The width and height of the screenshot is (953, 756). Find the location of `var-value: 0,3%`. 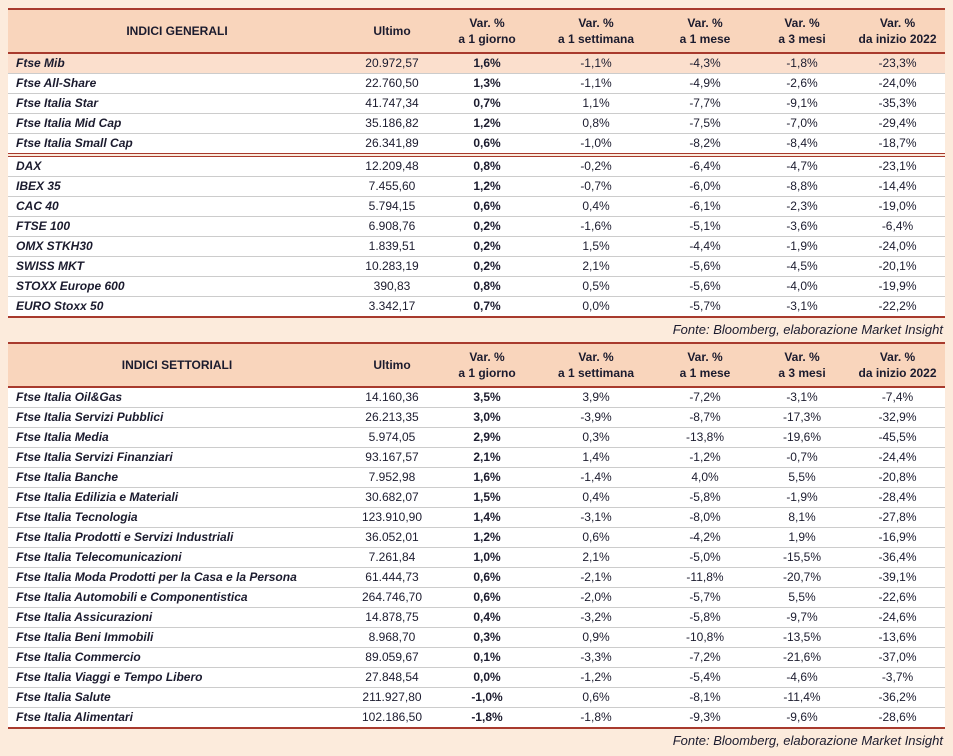

var-value: 0,3% is located at coordinates (596, 437).